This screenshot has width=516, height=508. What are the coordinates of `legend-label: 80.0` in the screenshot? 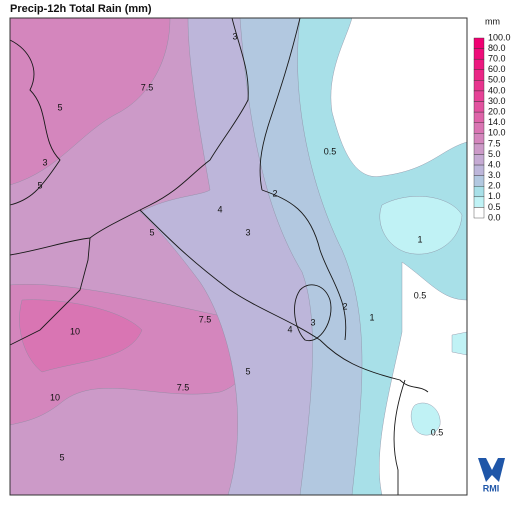 It's located at (497, 48).